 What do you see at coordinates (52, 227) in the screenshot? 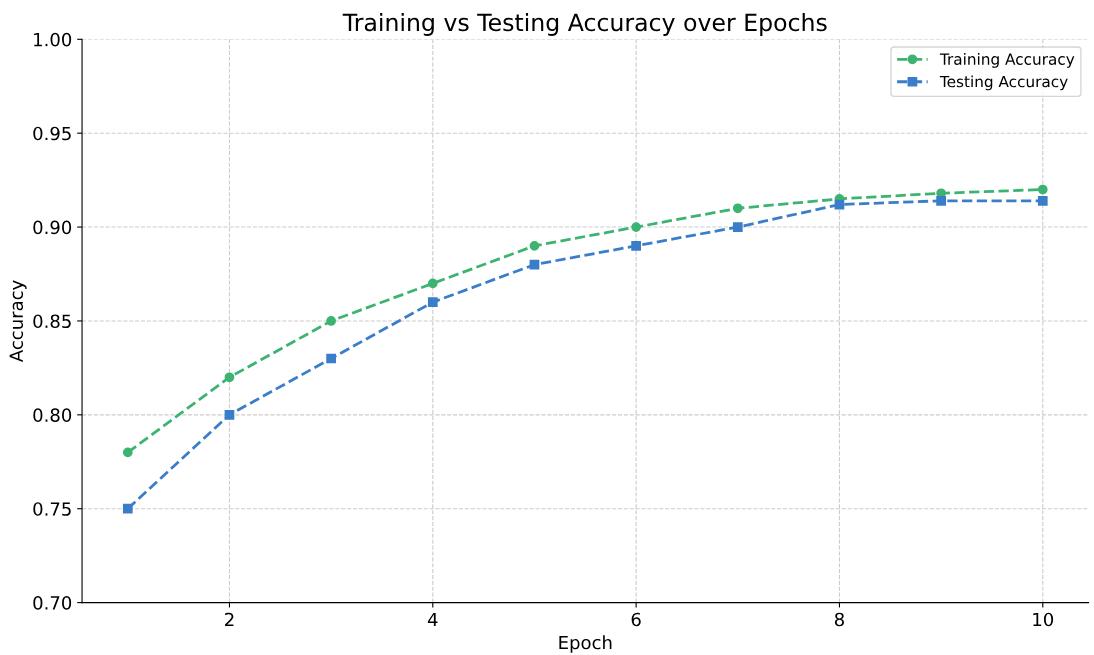
I see `y-tick-label: 0.90` at bounding box center [52, 227].